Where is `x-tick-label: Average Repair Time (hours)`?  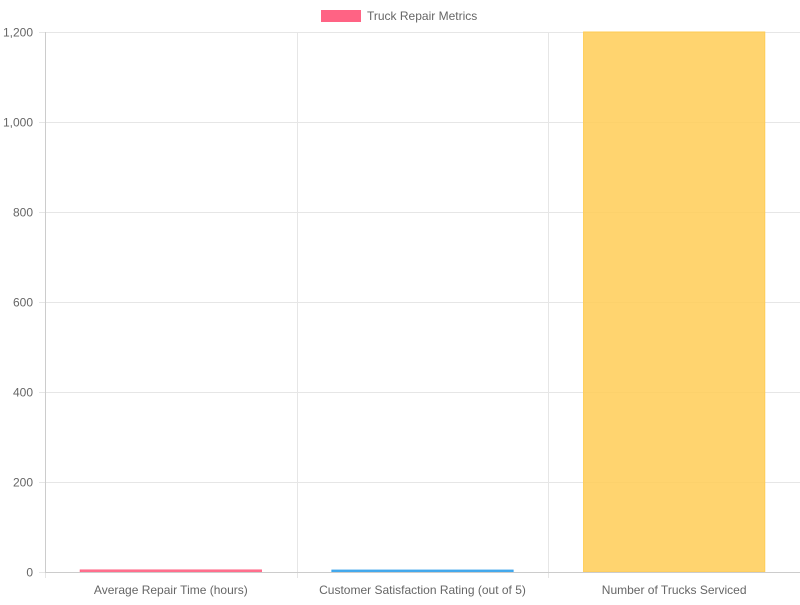
x-tick-label: Average Repair Time (hours) is located at coordinates (171, 590).